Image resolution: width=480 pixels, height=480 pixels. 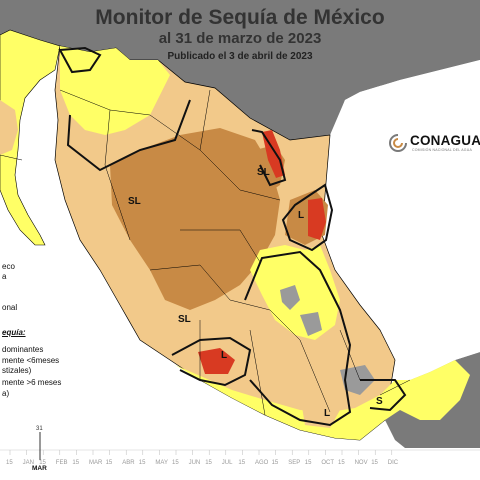 I want to click on yucatan-no-drought, so click(x=357, y=380).